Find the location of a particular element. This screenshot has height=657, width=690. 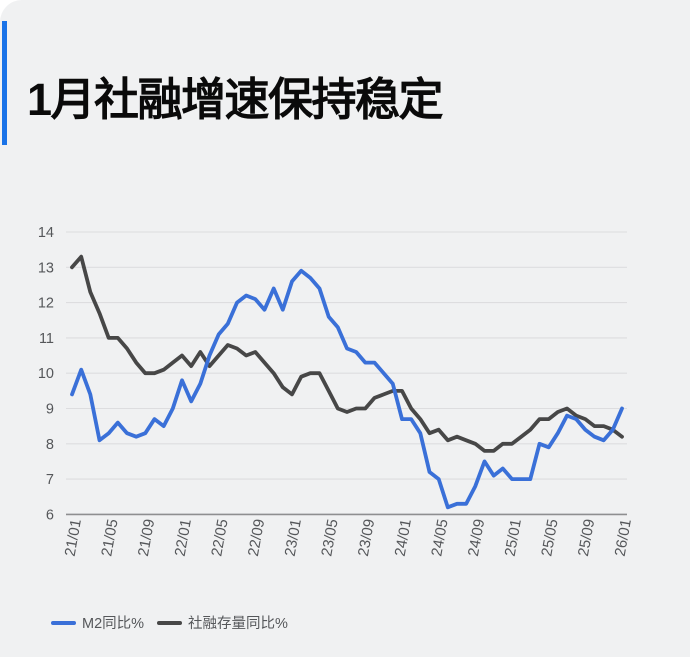

x-axis-tick-label: 26/01 is located at coordinates (623, 538).